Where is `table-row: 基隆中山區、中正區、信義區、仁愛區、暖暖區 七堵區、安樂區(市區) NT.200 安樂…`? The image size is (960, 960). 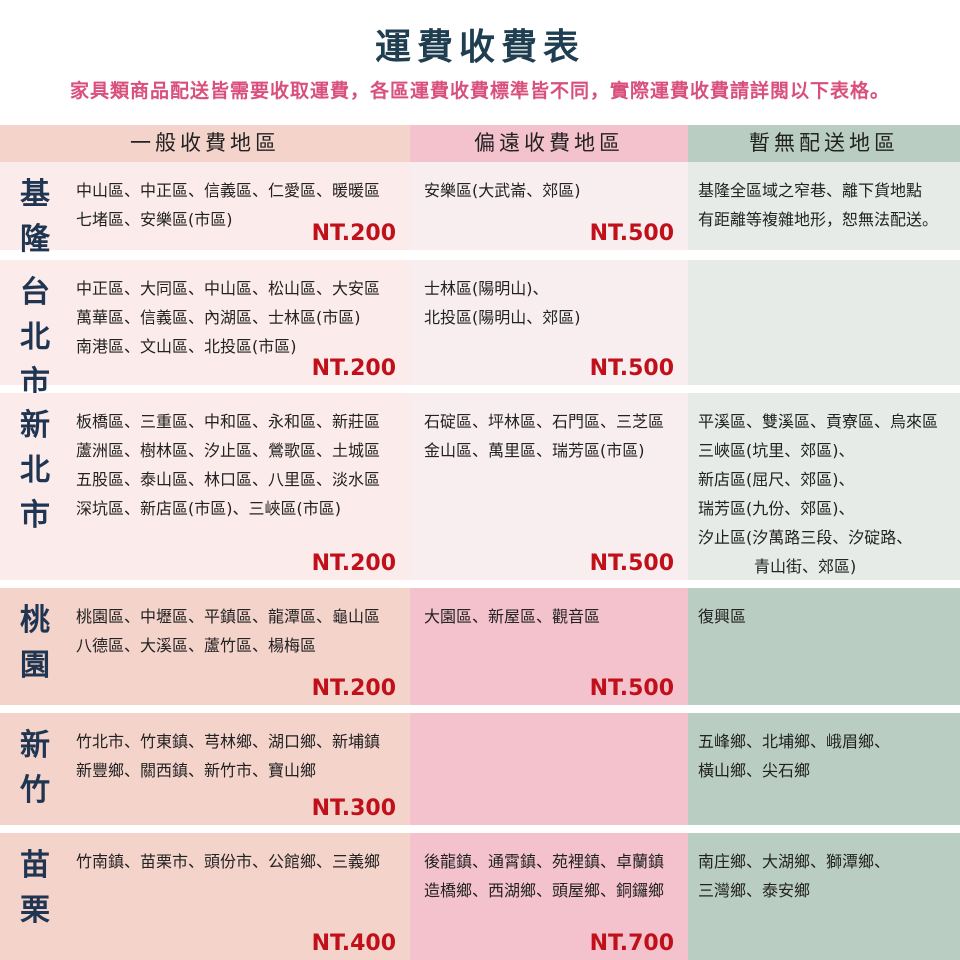 table-row: 基隆中山區、中正區、信義區、仁愛區、暖暖區 七堵區、安樂區(市區) NT.200 安樂… is located at coordinates (480, 209).